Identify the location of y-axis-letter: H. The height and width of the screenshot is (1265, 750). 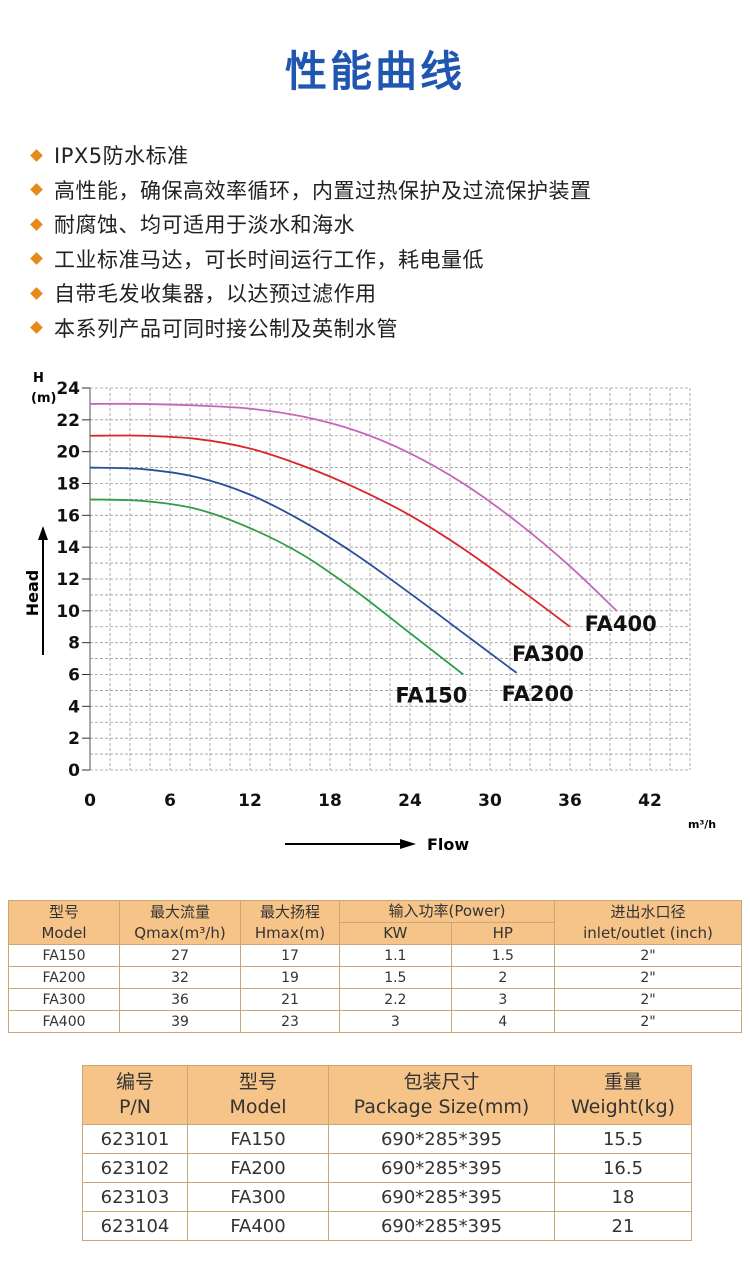
(38, 378).